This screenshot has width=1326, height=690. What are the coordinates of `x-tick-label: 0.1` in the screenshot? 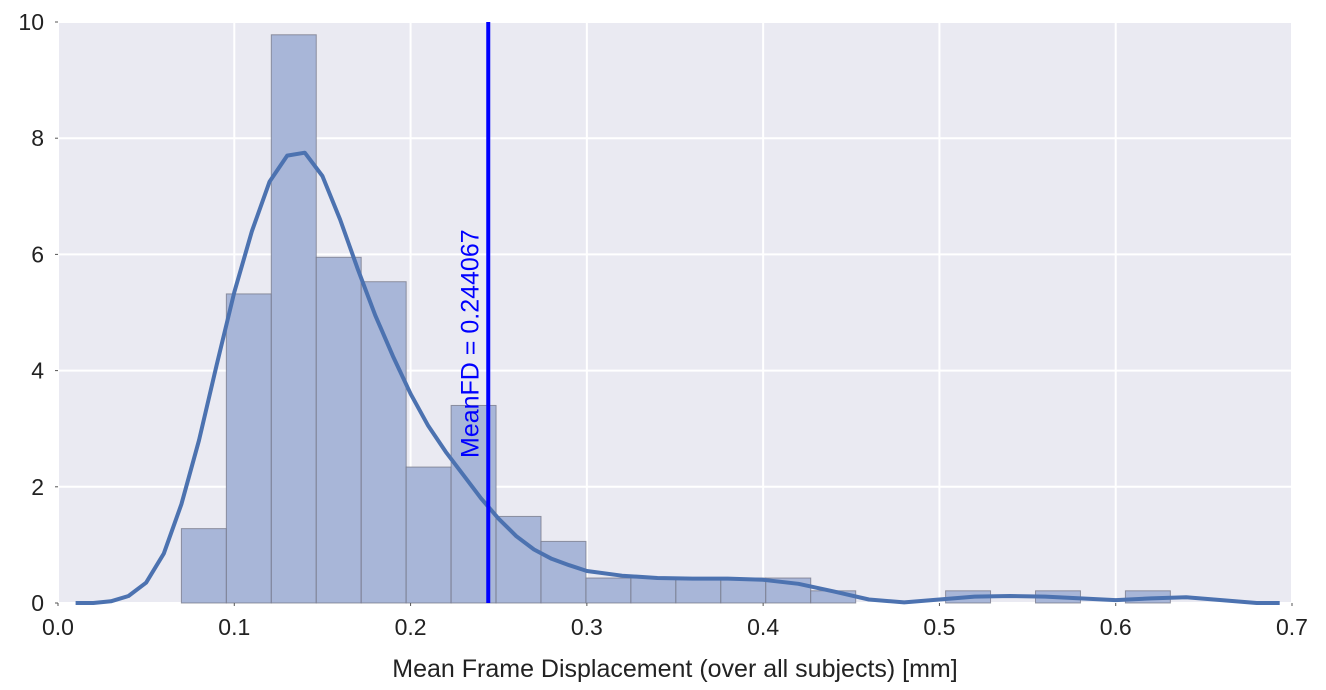 It's located at (234, 627).